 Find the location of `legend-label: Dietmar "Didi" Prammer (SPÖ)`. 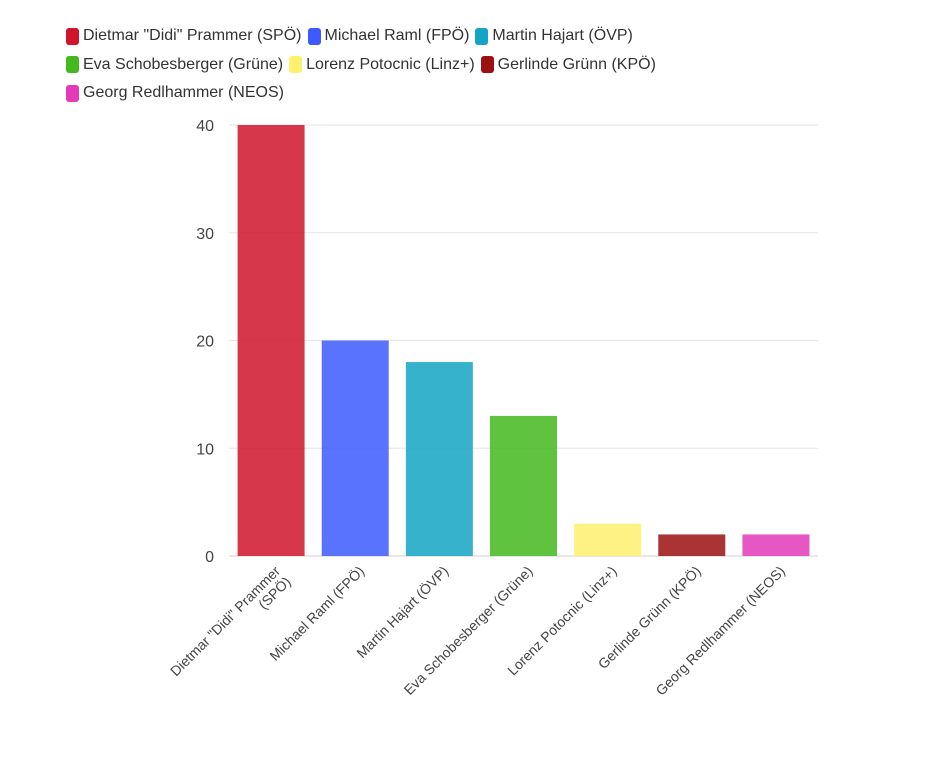

legend-label: Dietmar "Didi" Prammer (SPÖ) is located at coordinates (192, 35).